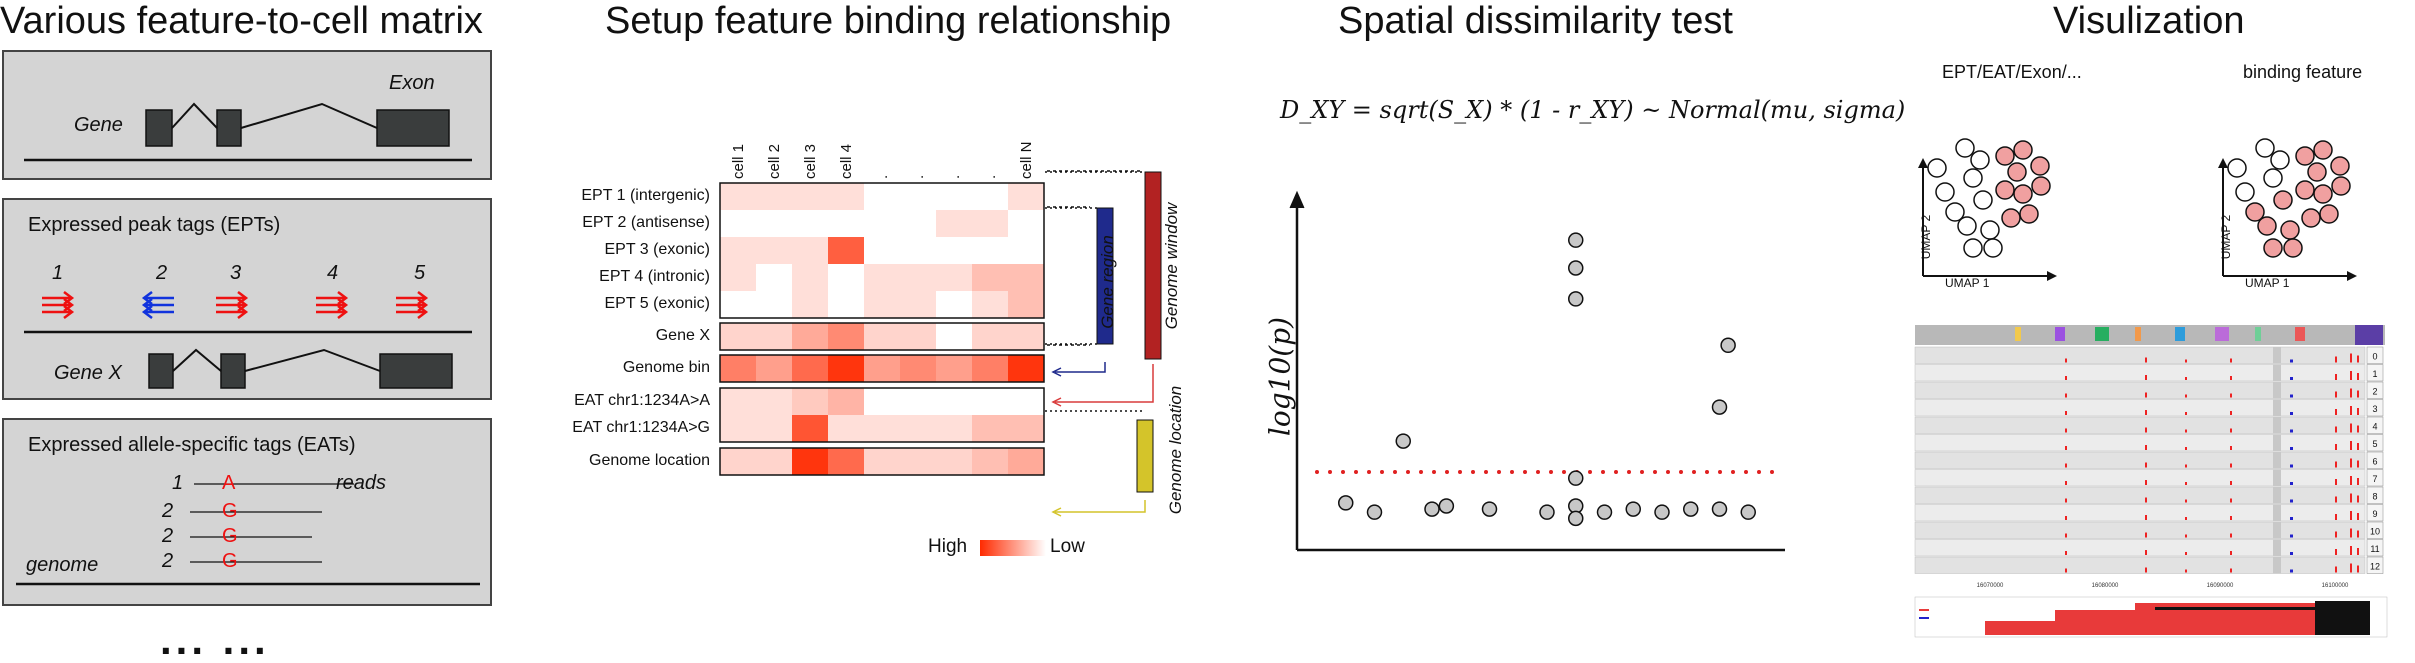 The width and height of the screenshot is (2415, 663). What do you see at coordinates (649, 460) in the screenshot?
I see `heatmap-row-label: Genome location` at bounding box center [649, 460].